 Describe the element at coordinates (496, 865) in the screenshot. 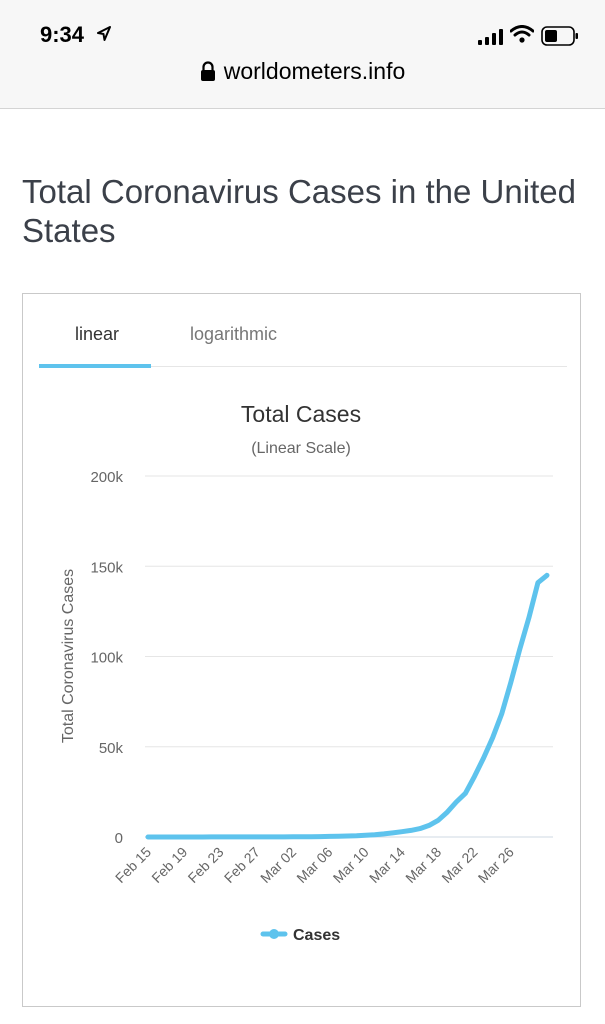

I see `x-tick-label: Mar 26` at that location.